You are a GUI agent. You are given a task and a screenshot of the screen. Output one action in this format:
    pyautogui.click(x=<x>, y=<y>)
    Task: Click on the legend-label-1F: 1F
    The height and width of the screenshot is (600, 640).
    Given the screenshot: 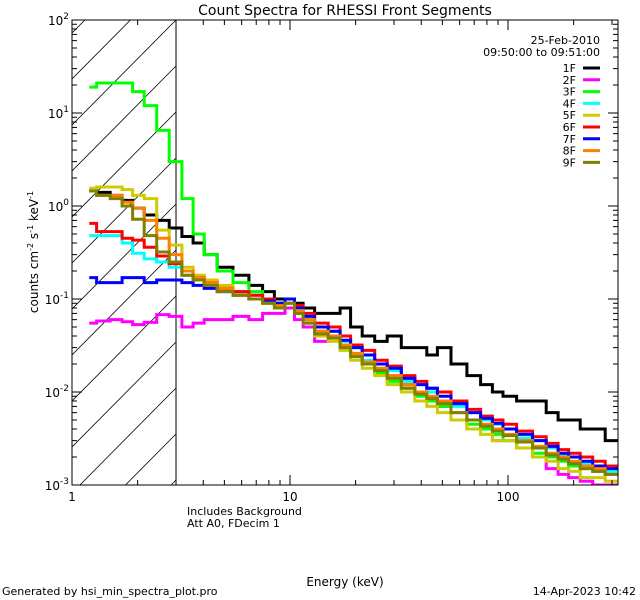 What is the action you would take?
    pyautogui.click(x=569, y=68)
    